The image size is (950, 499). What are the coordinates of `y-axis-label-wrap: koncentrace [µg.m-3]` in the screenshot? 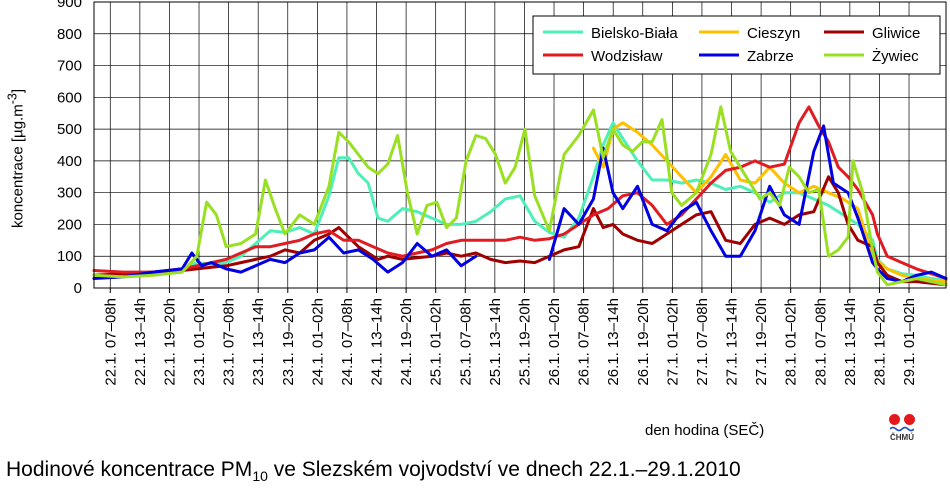 It's located at (18, 160).